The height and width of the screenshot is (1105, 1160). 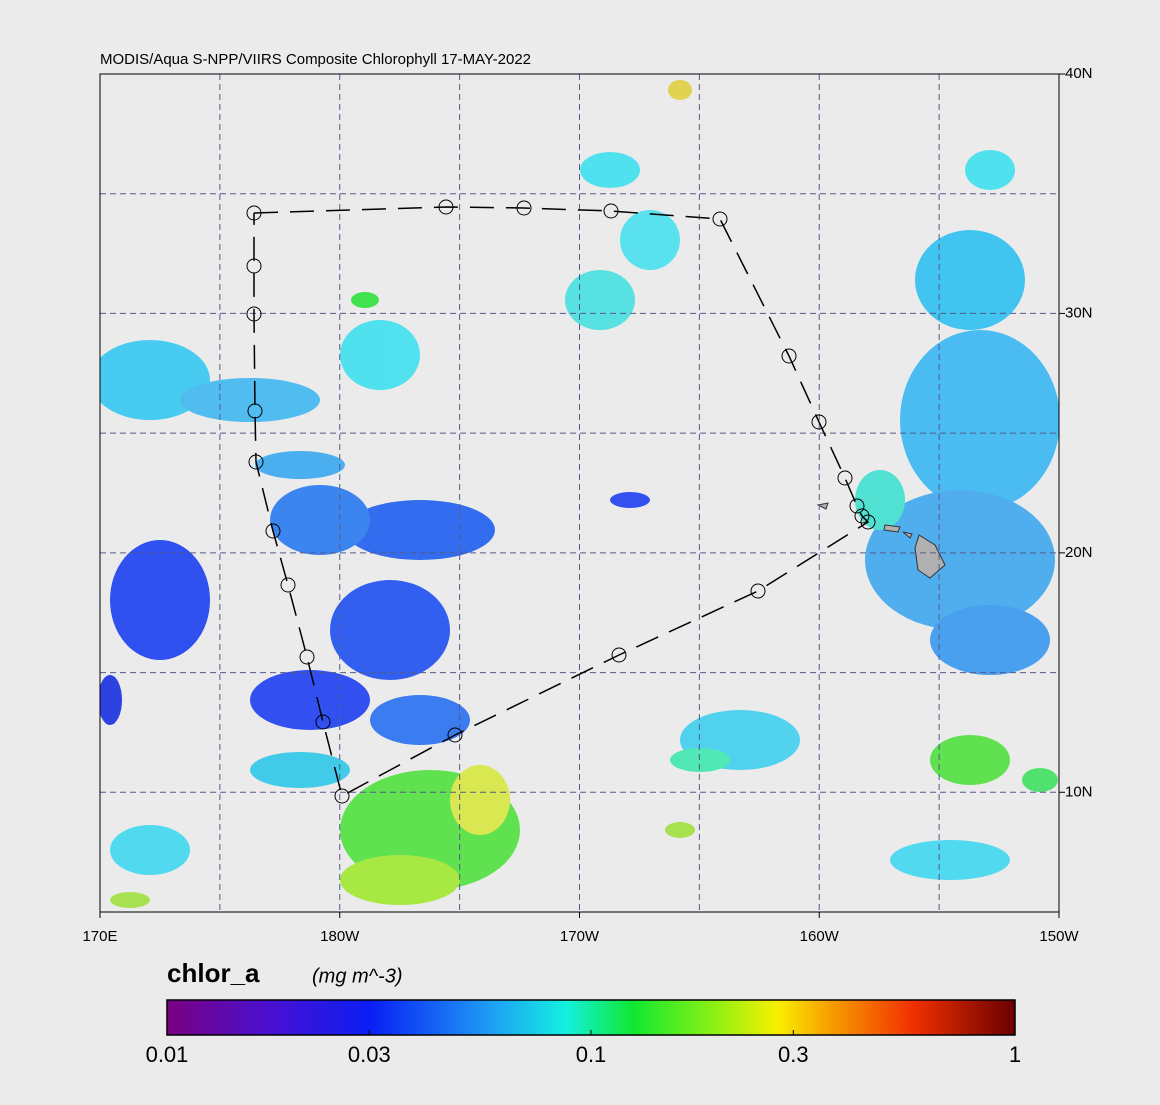 What do you see at coordinates (820, 936) in the screenshot?
I see `x-tick-label: 160W` at bounding box center [820, 936].